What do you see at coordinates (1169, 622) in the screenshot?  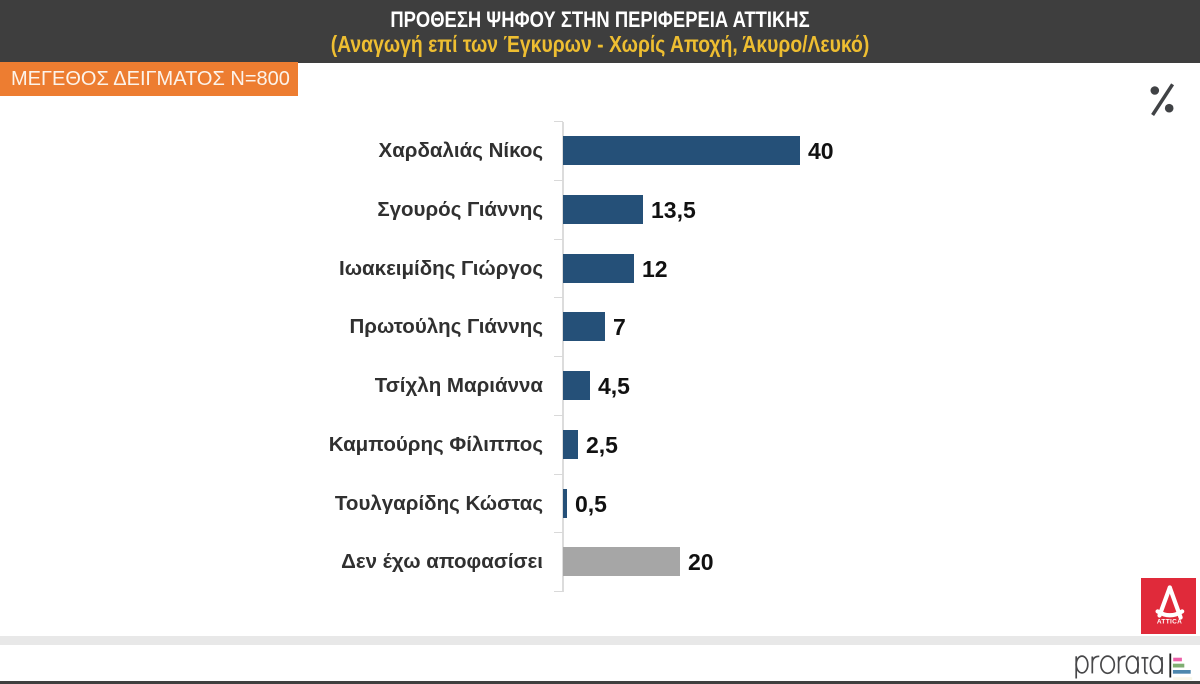 I see `svg-text: ATTICA` at bounding box center [1169, 622].